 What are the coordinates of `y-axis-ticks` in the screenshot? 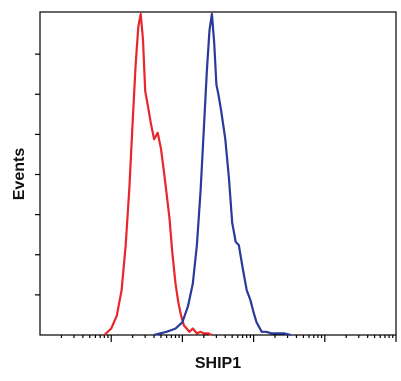 It's located at (37, 174).